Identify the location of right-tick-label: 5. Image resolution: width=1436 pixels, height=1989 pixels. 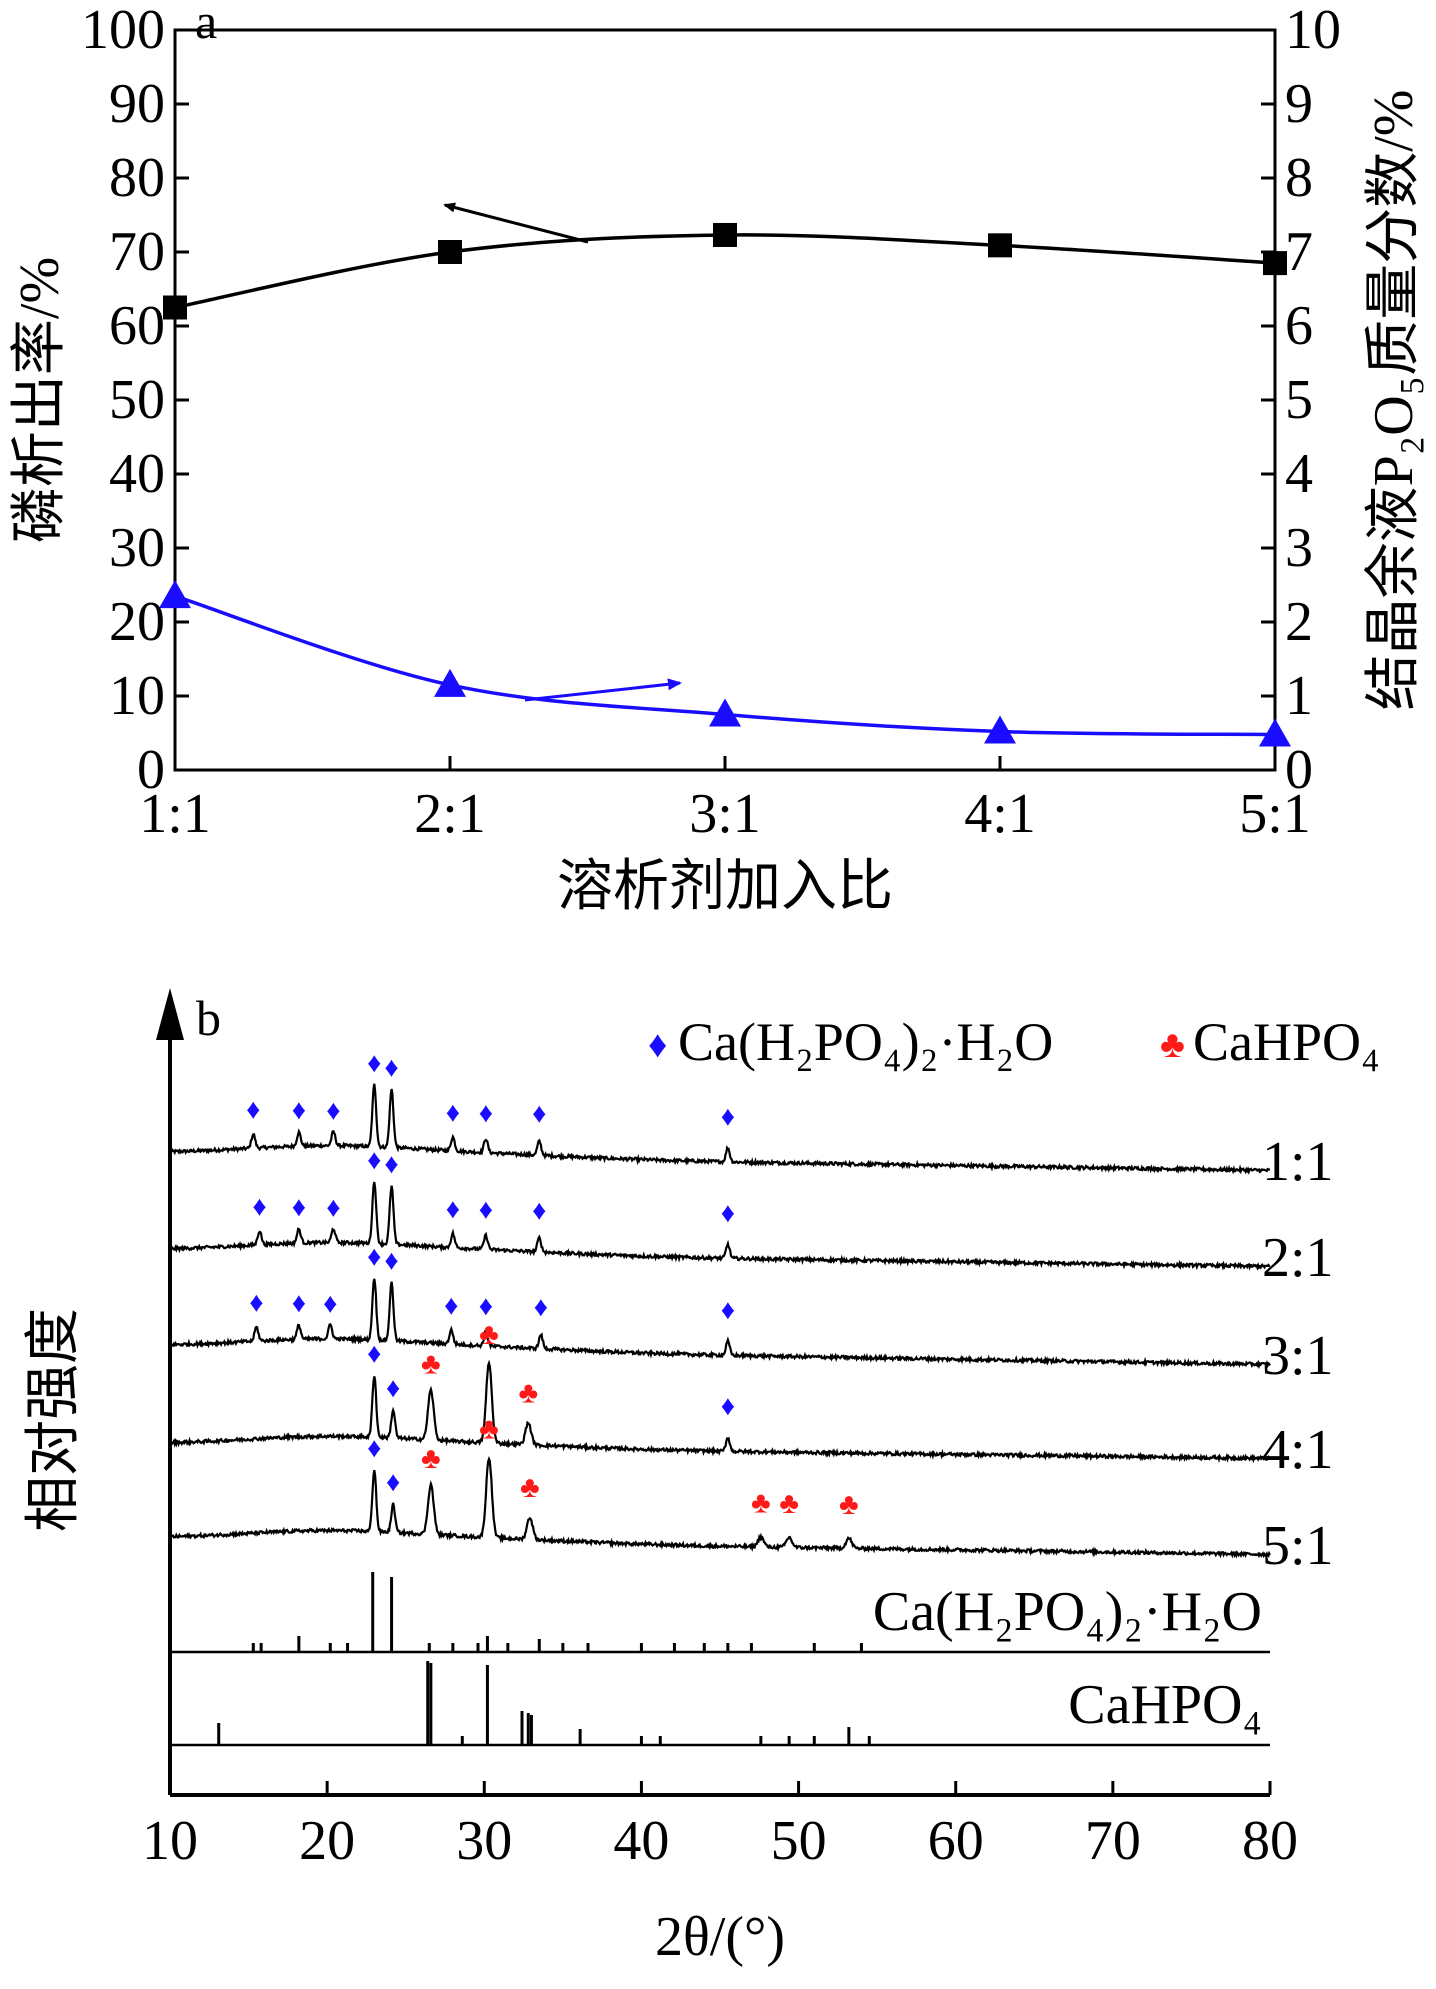
(1299, 400).